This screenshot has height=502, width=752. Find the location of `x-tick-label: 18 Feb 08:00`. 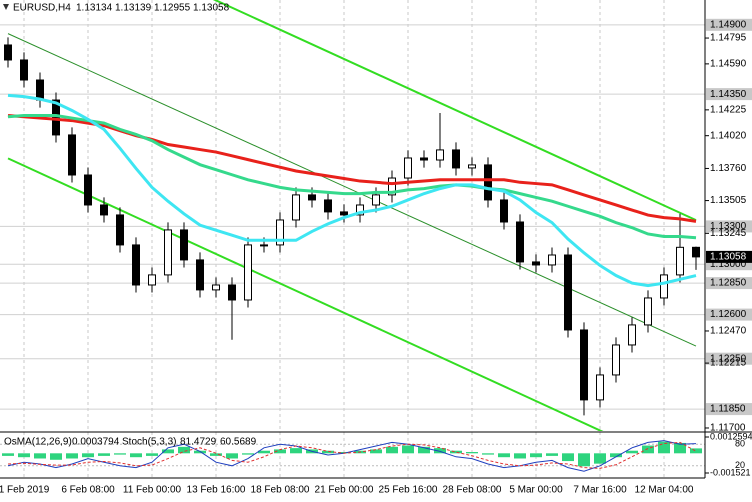

x-tick-label: 18 Feb 08:00 is located at coordinates (280, 490).